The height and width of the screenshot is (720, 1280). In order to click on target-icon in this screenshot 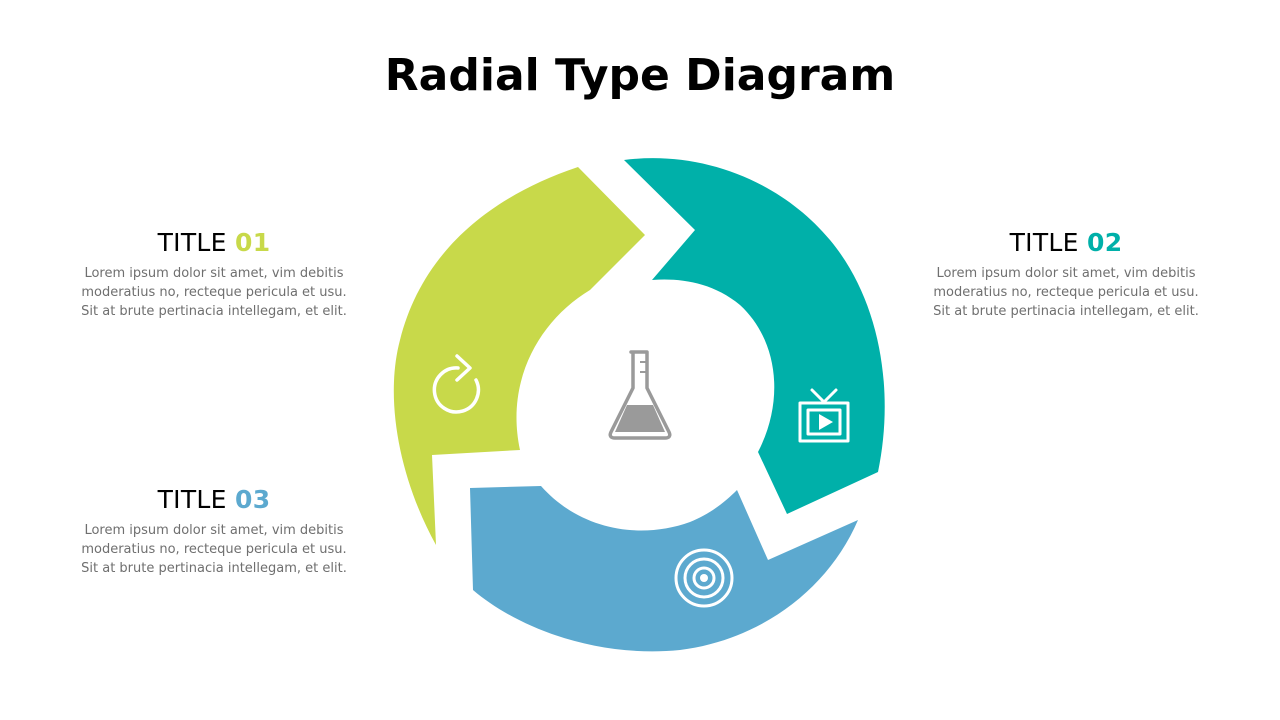, I will do `click(704, 578)`.